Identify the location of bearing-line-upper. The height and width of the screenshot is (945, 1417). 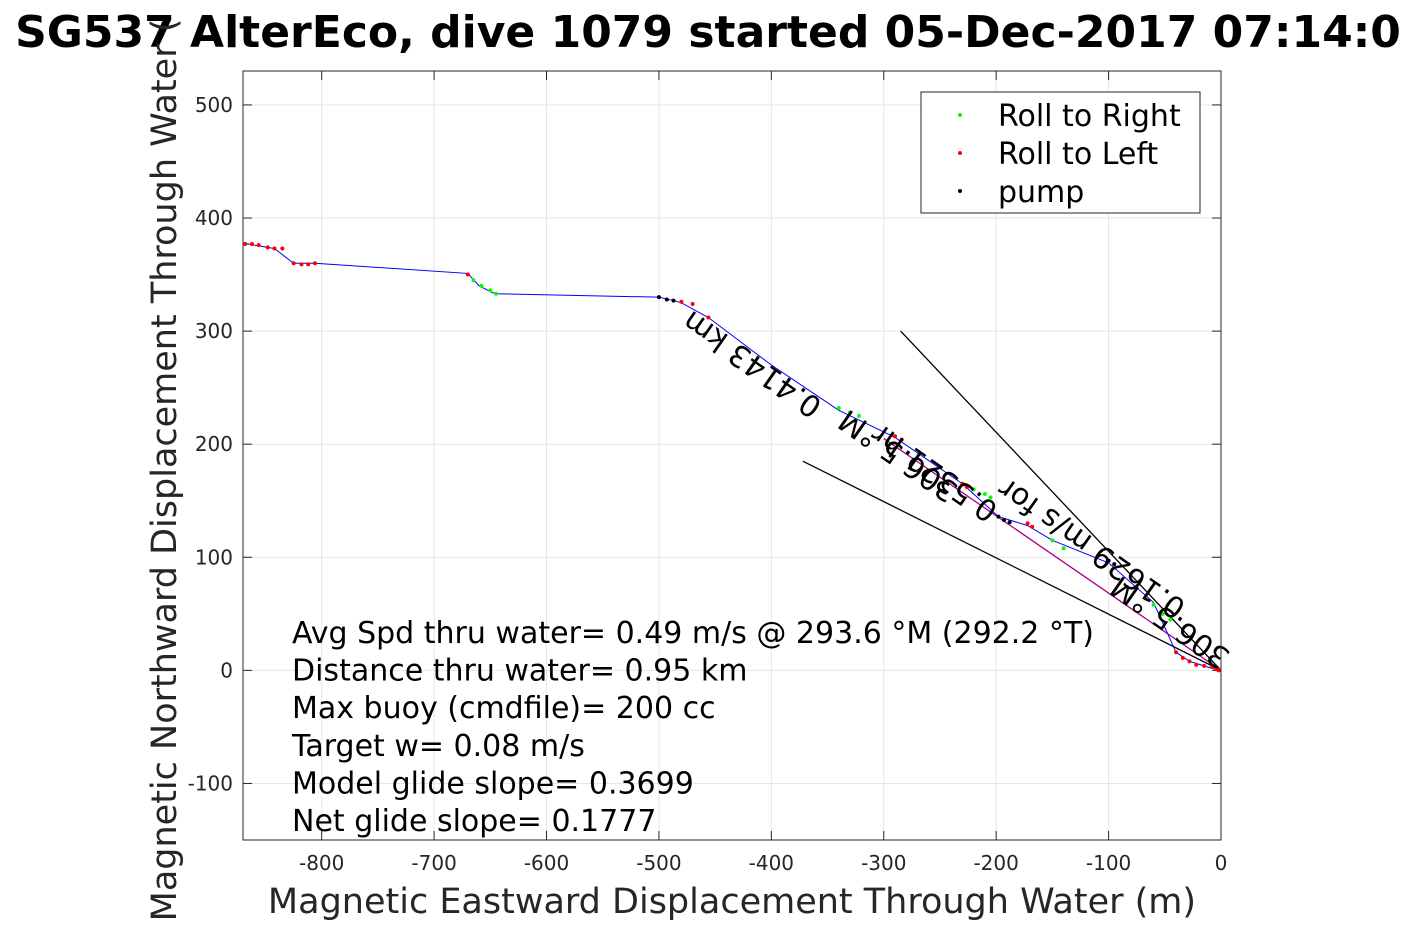
(1061, 500).